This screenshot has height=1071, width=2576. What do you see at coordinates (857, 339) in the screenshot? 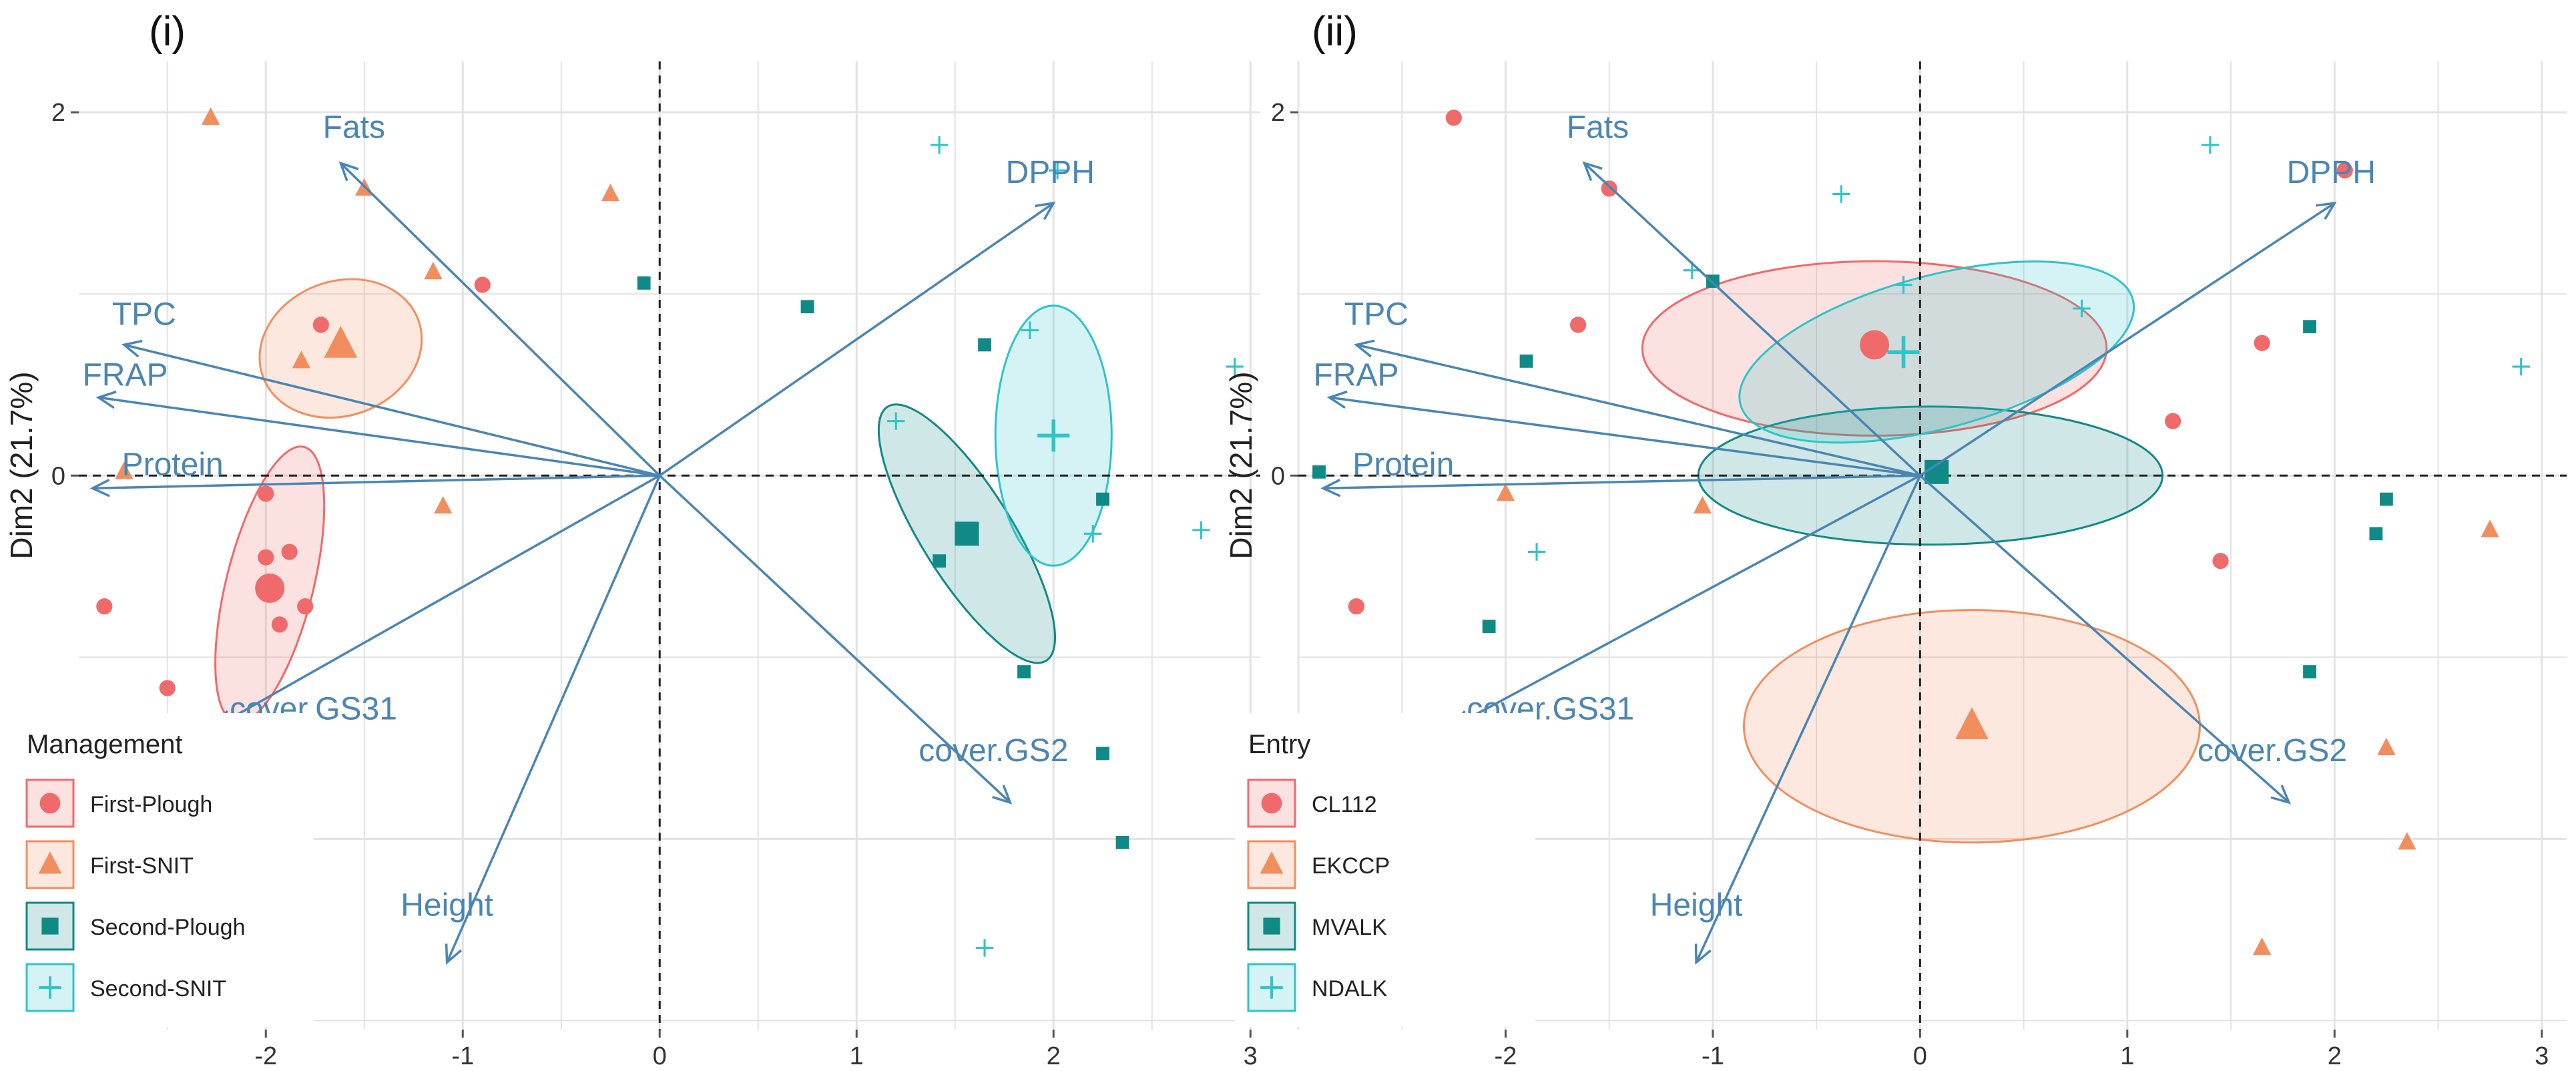
I see `arrow-dpph` at bounding box center [857, 339].